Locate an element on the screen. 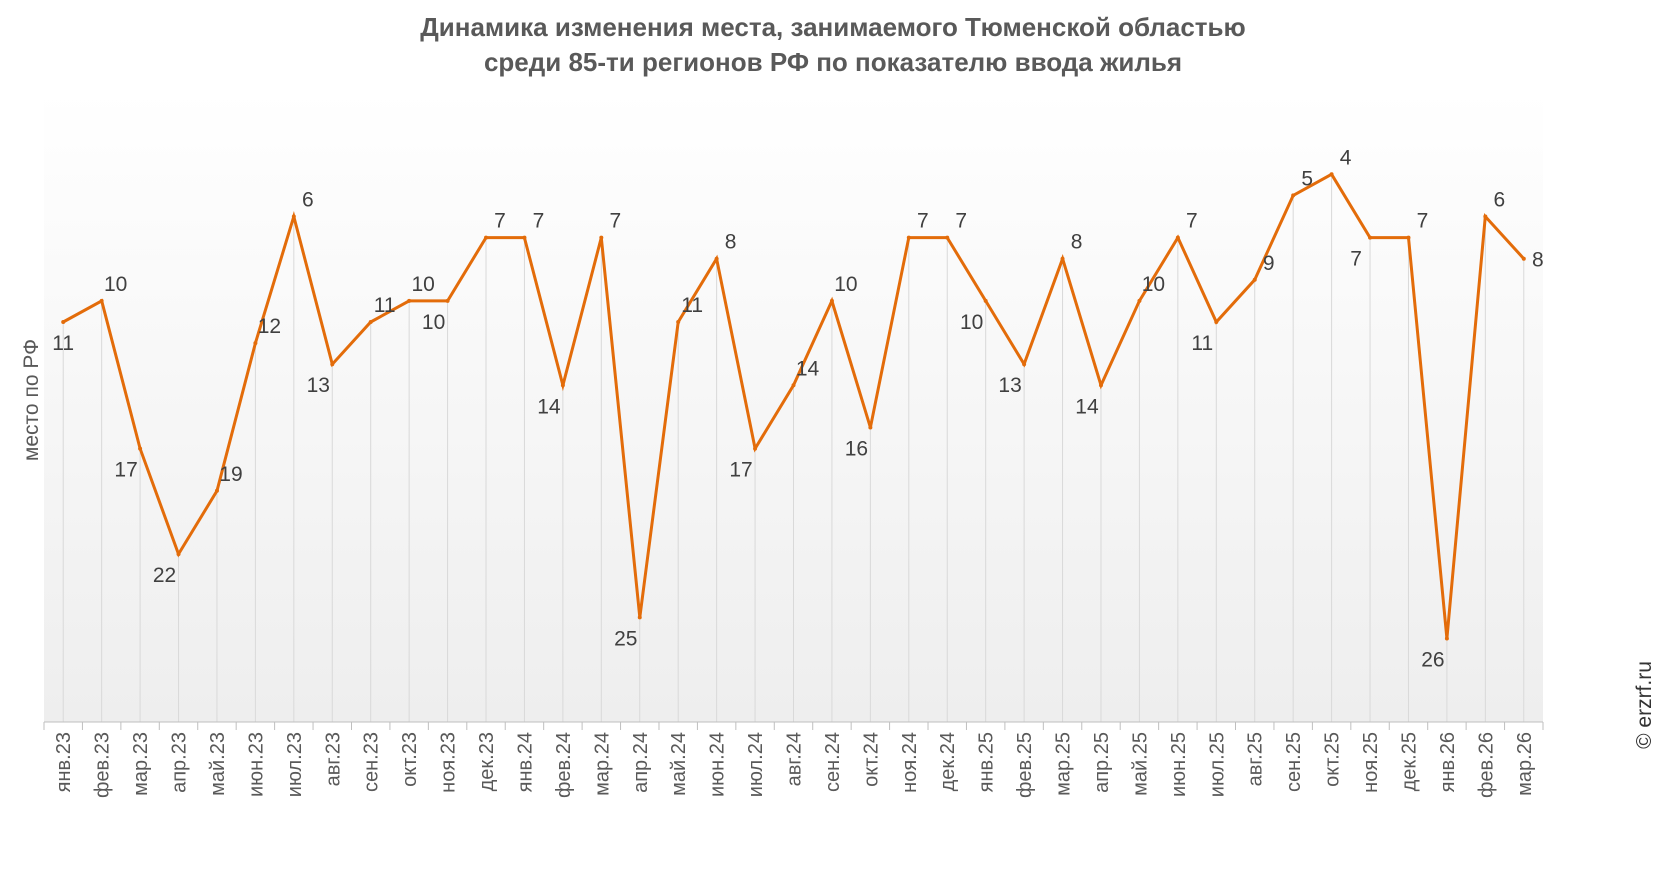 This screenshot has height=872, width=1666. x-tick-label: апр.23 is located at coordinates (180, 762).